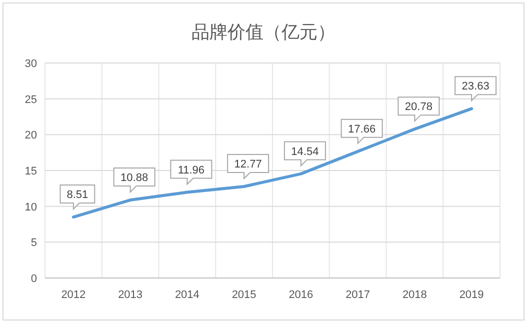 This screenshot has height=323, width=527. I want to click on y-tick-label: 0, so click(33, 279).